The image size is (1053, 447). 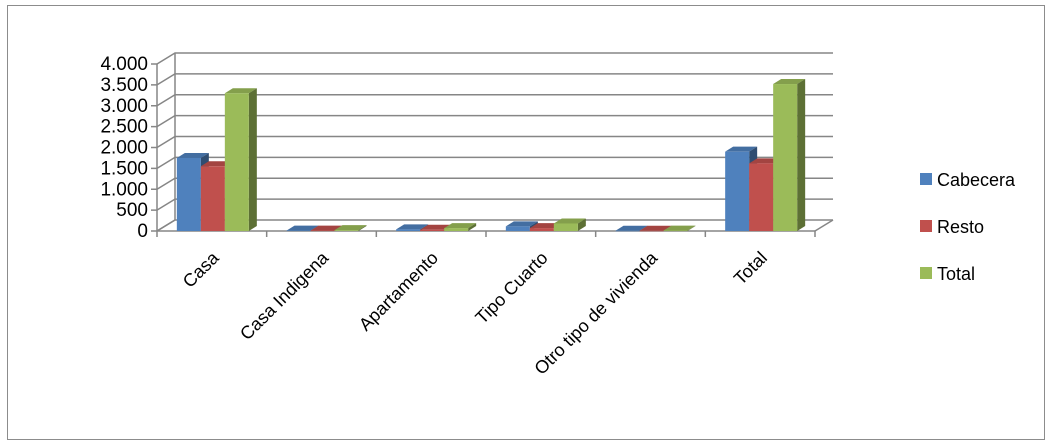 I want to click on y-tick-label: 1.000, so click(x=124, y=189).